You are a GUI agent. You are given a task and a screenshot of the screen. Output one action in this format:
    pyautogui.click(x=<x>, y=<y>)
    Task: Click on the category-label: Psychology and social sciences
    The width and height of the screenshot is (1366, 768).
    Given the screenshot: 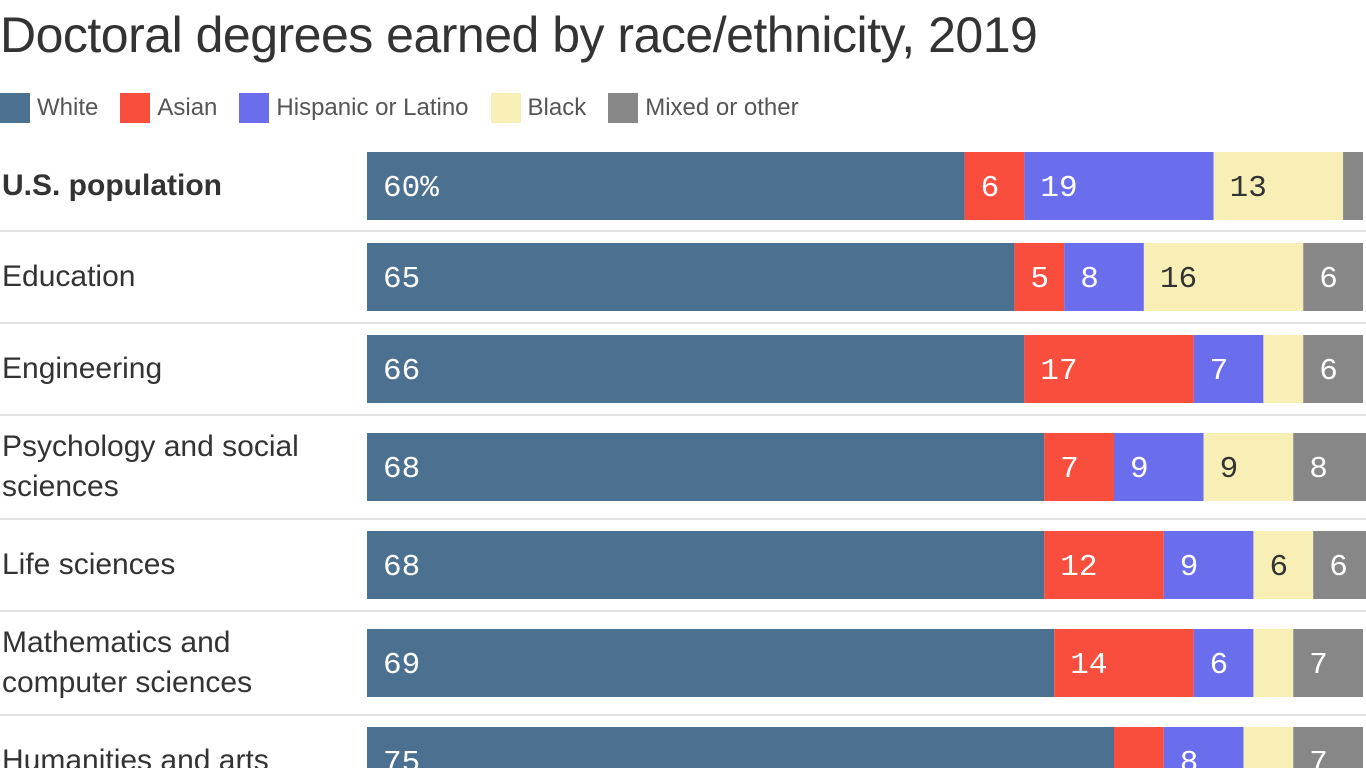 What is the action you would take?
    pyautogui.click(x=150, y=466)
    